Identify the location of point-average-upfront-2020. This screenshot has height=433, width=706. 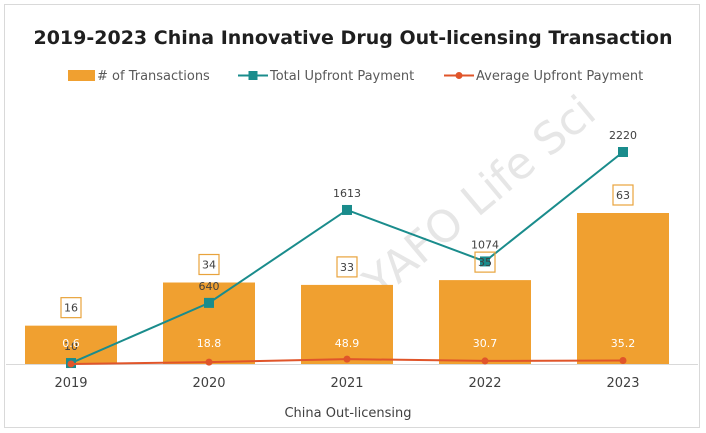
(209, 362).